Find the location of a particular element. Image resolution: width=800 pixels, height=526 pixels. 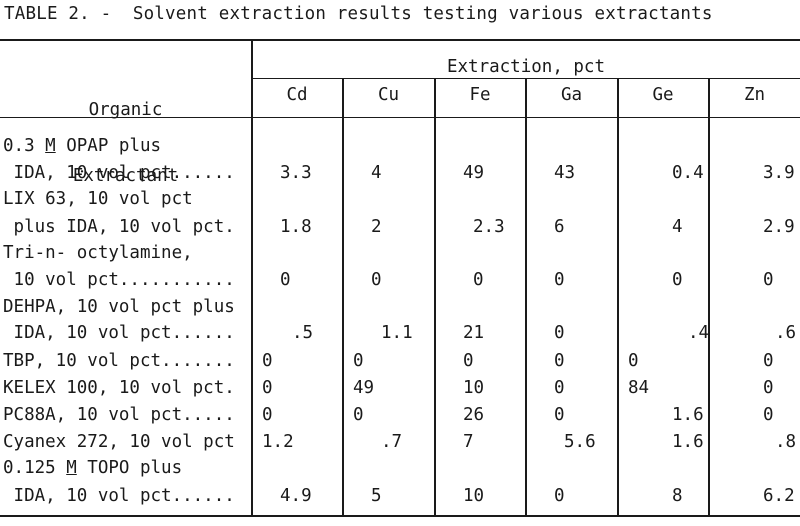

value-cell-ga: 5.6 is located at coordinates (580, 442).